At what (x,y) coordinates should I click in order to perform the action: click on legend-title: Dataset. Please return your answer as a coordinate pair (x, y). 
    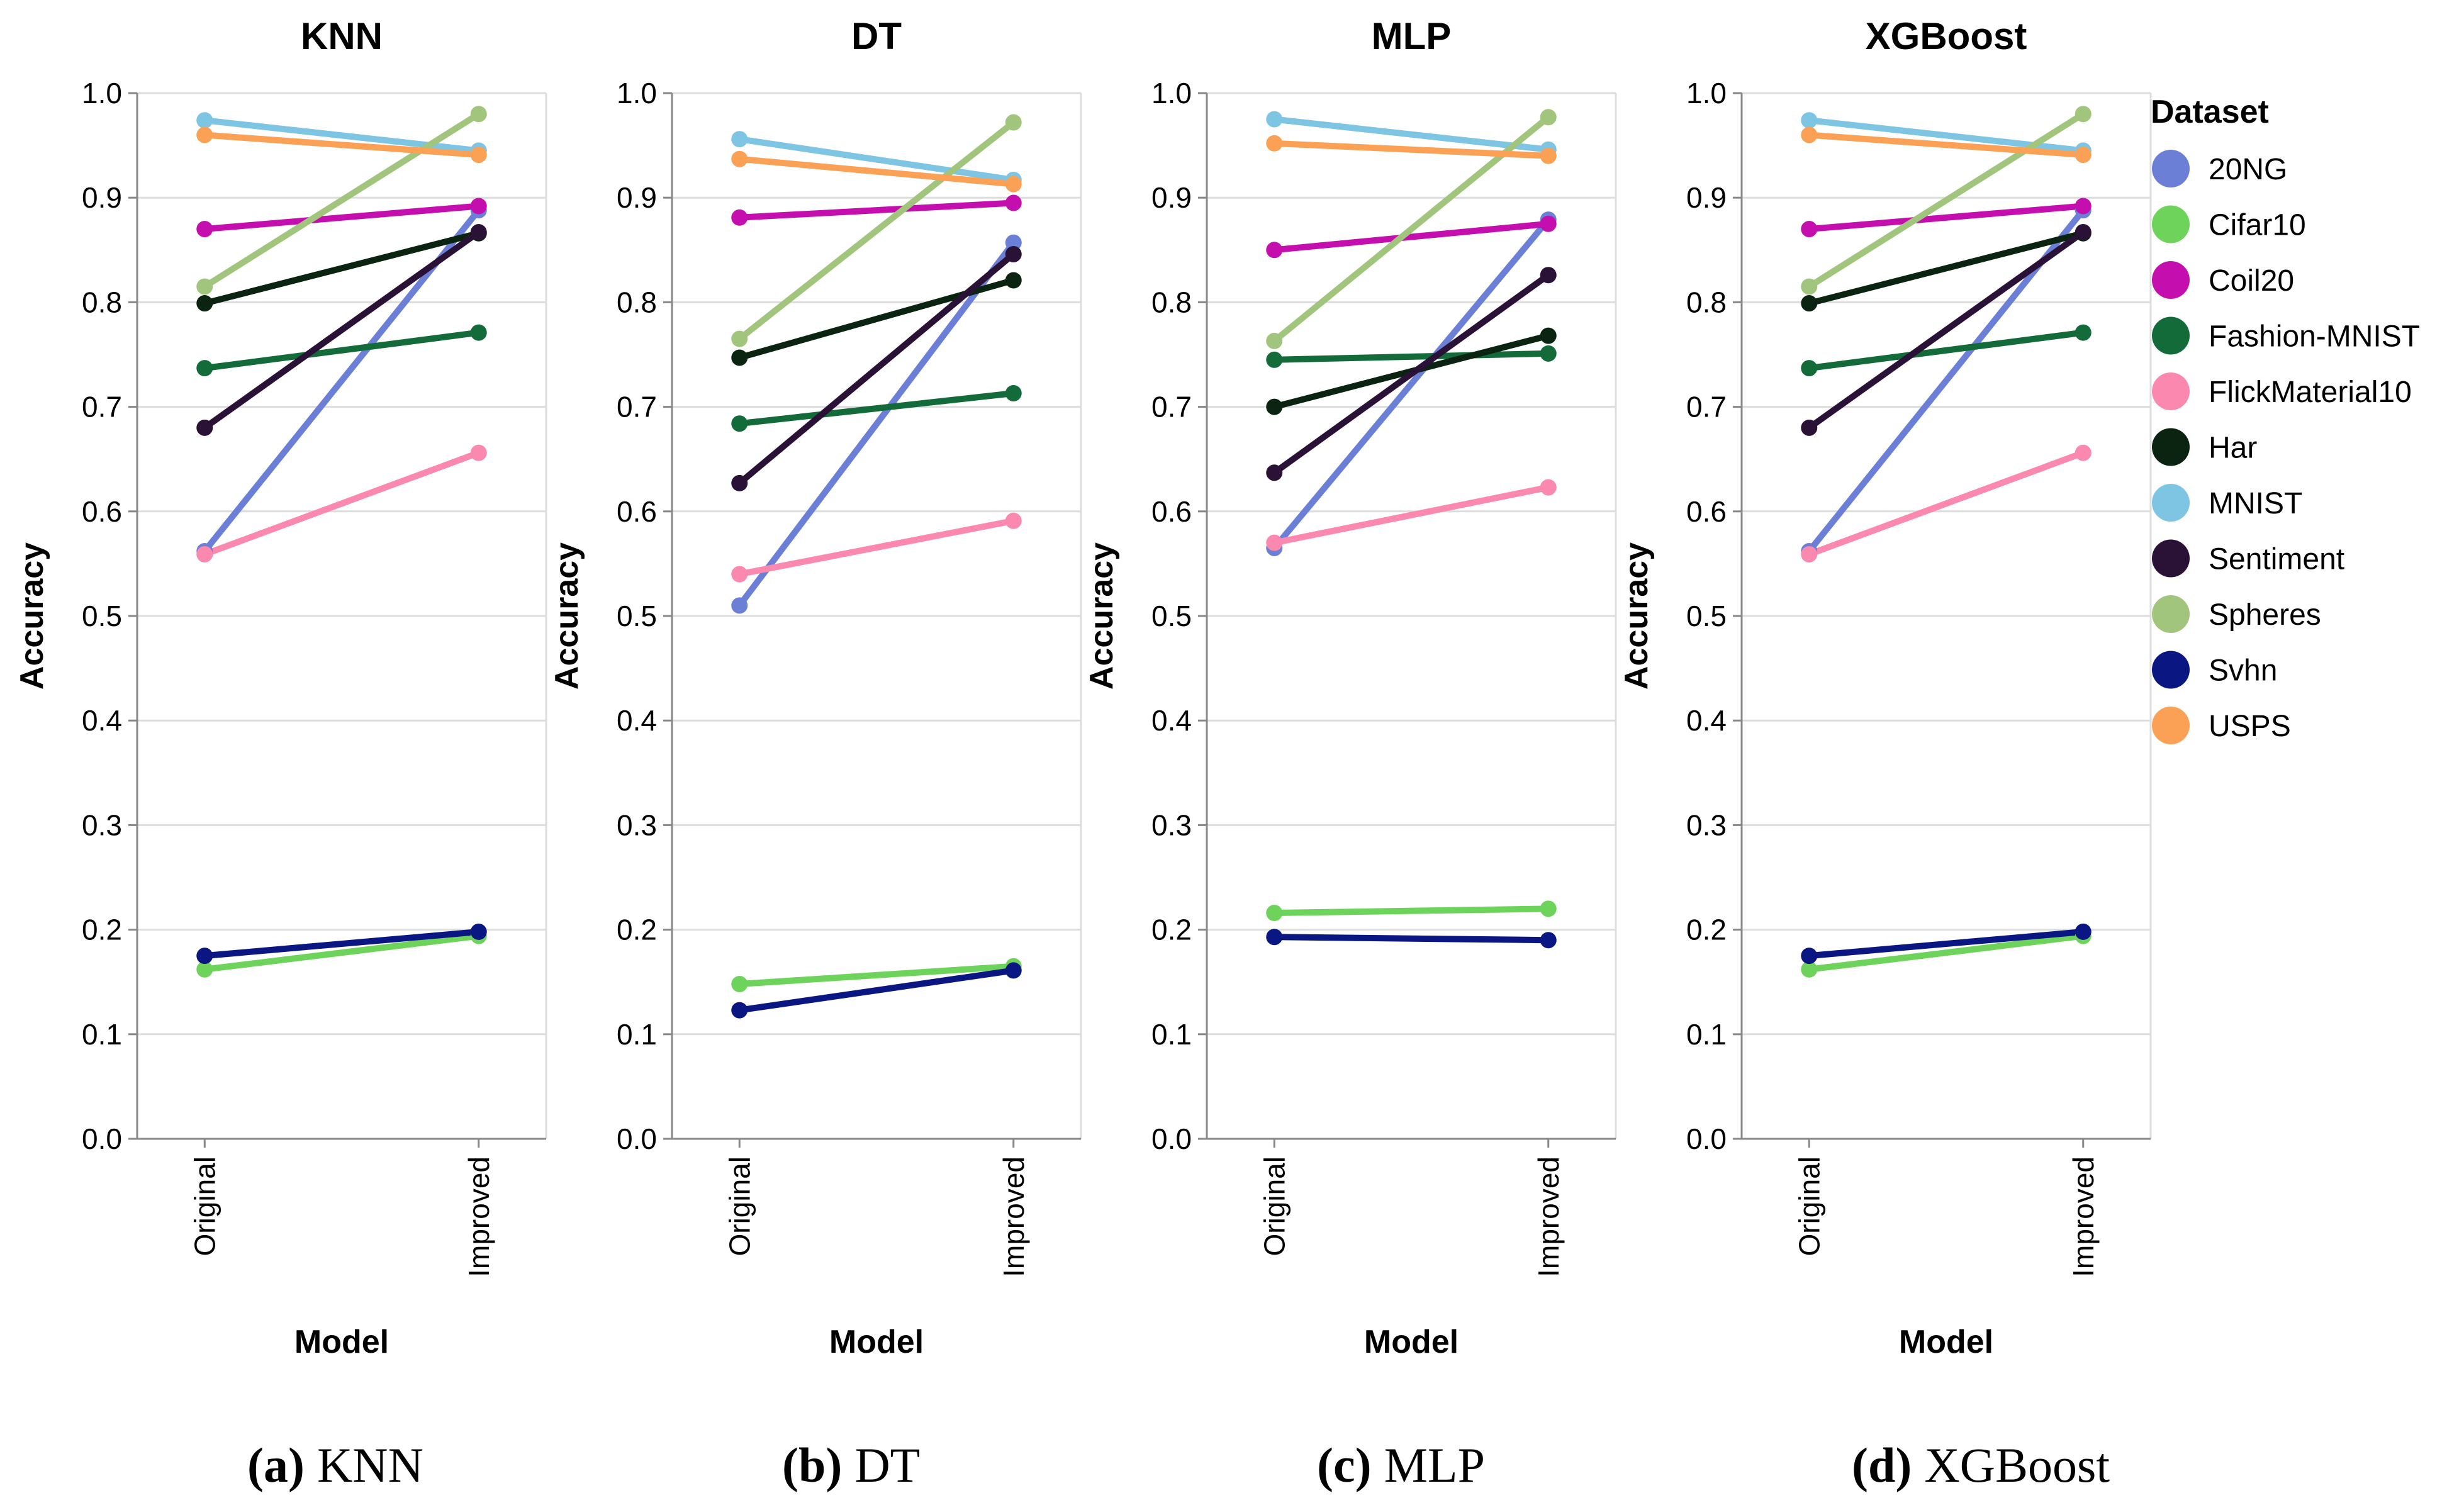
    Looking at the image, I should click on (2210, 112).